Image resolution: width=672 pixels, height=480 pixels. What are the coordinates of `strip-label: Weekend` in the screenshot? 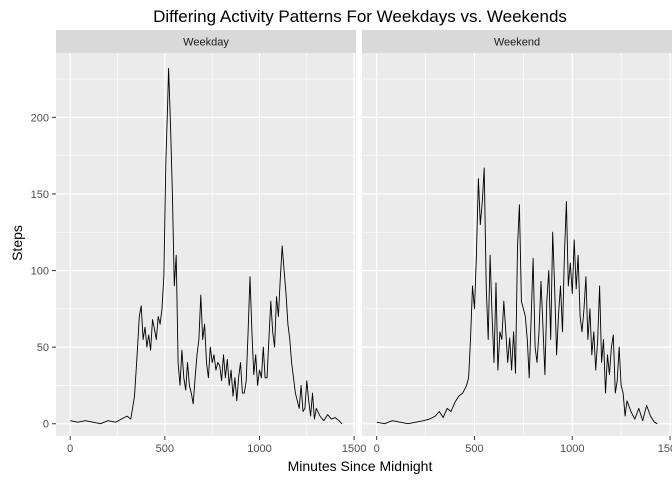 It's located at (517, 43).